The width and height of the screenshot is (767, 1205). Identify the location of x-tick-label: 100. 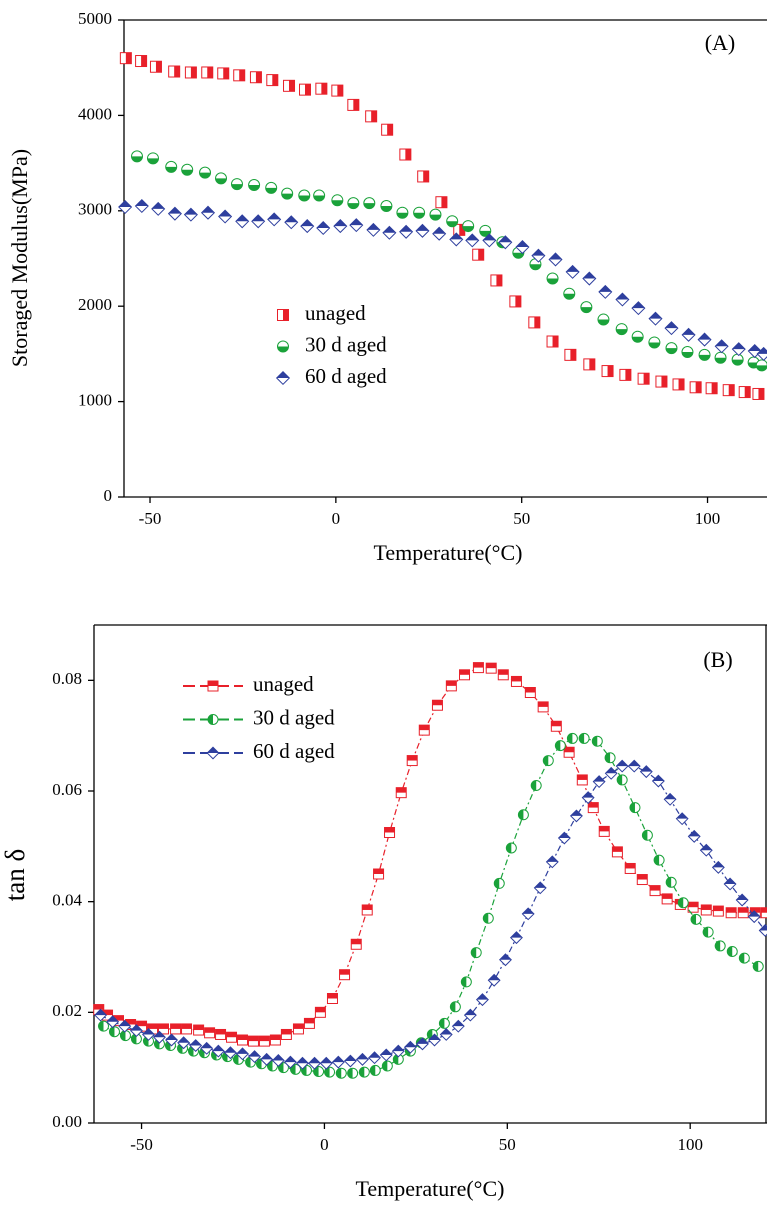
(690, 1144).